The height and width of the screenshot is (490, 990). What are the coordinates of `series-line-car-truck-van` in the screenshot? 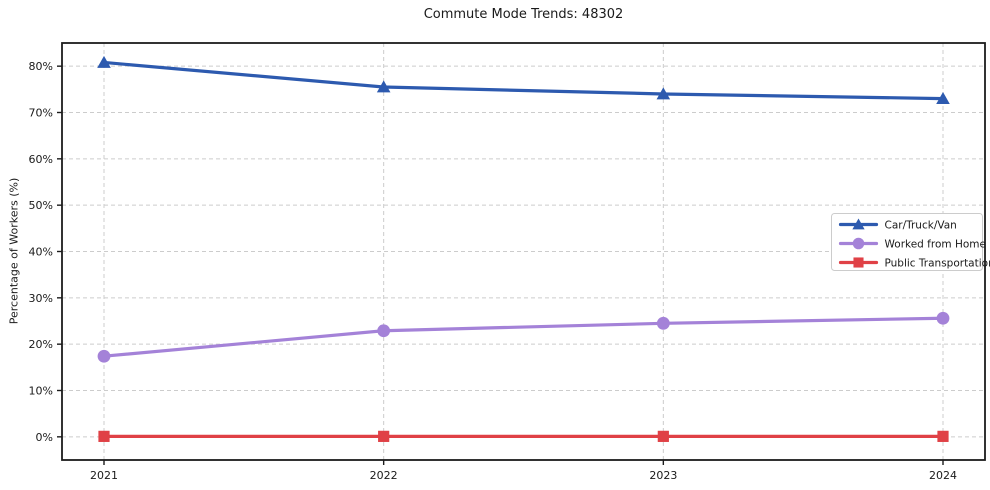 It's located at (523, 80).